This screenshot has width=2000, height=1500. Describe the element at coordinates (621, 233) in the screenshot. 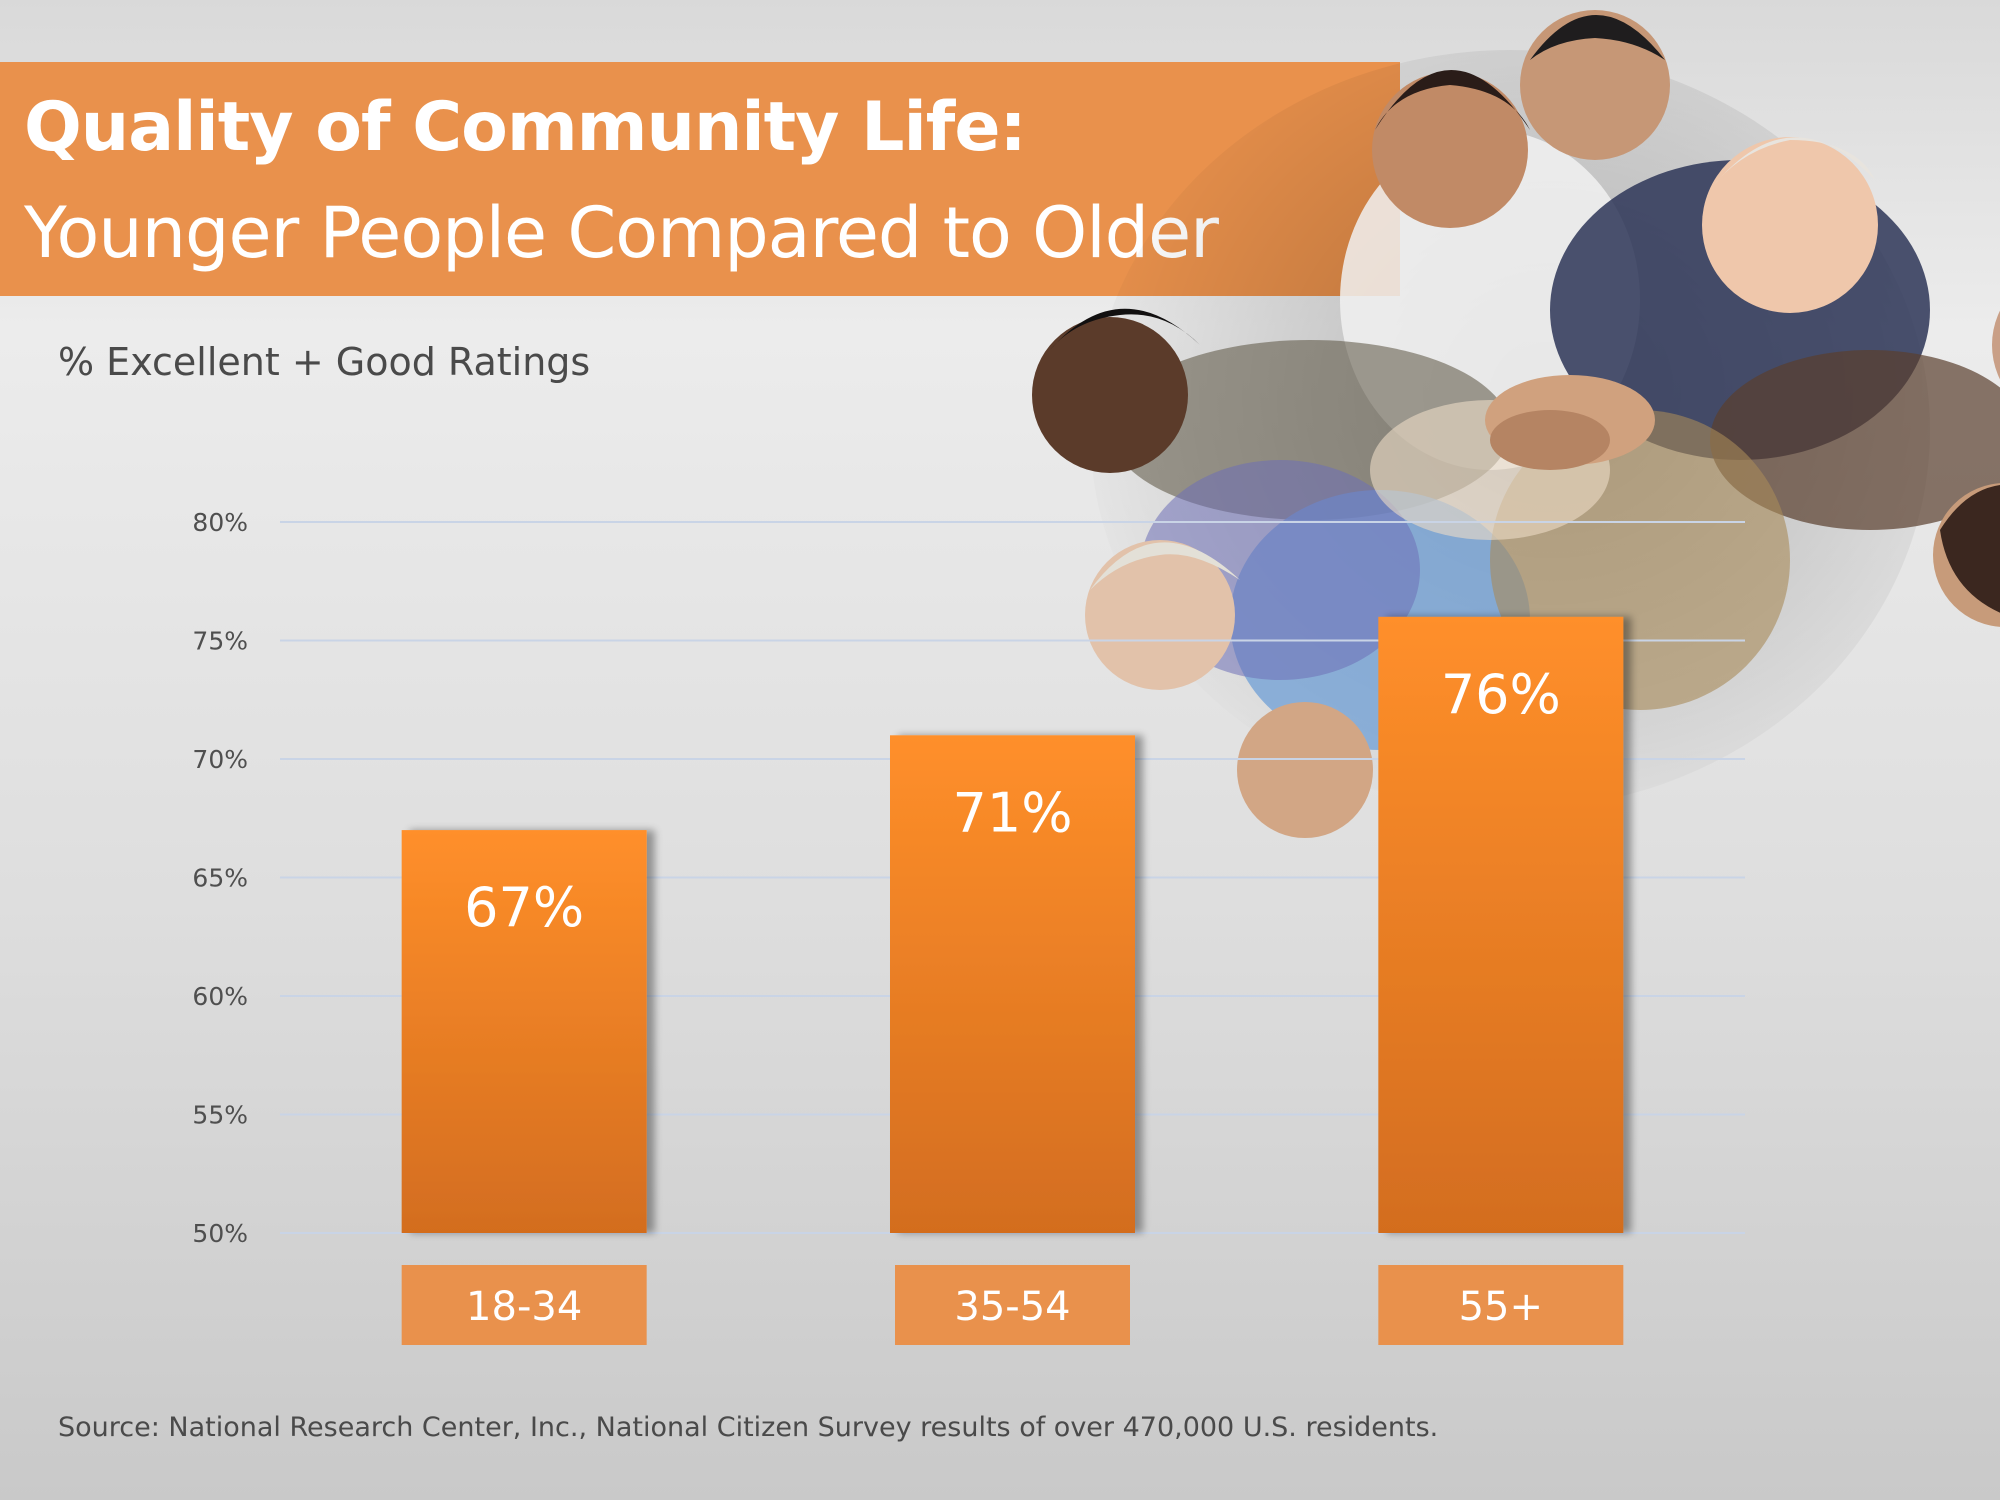

I see `slide-title-line2: Younger People Compared to Older` at that location.